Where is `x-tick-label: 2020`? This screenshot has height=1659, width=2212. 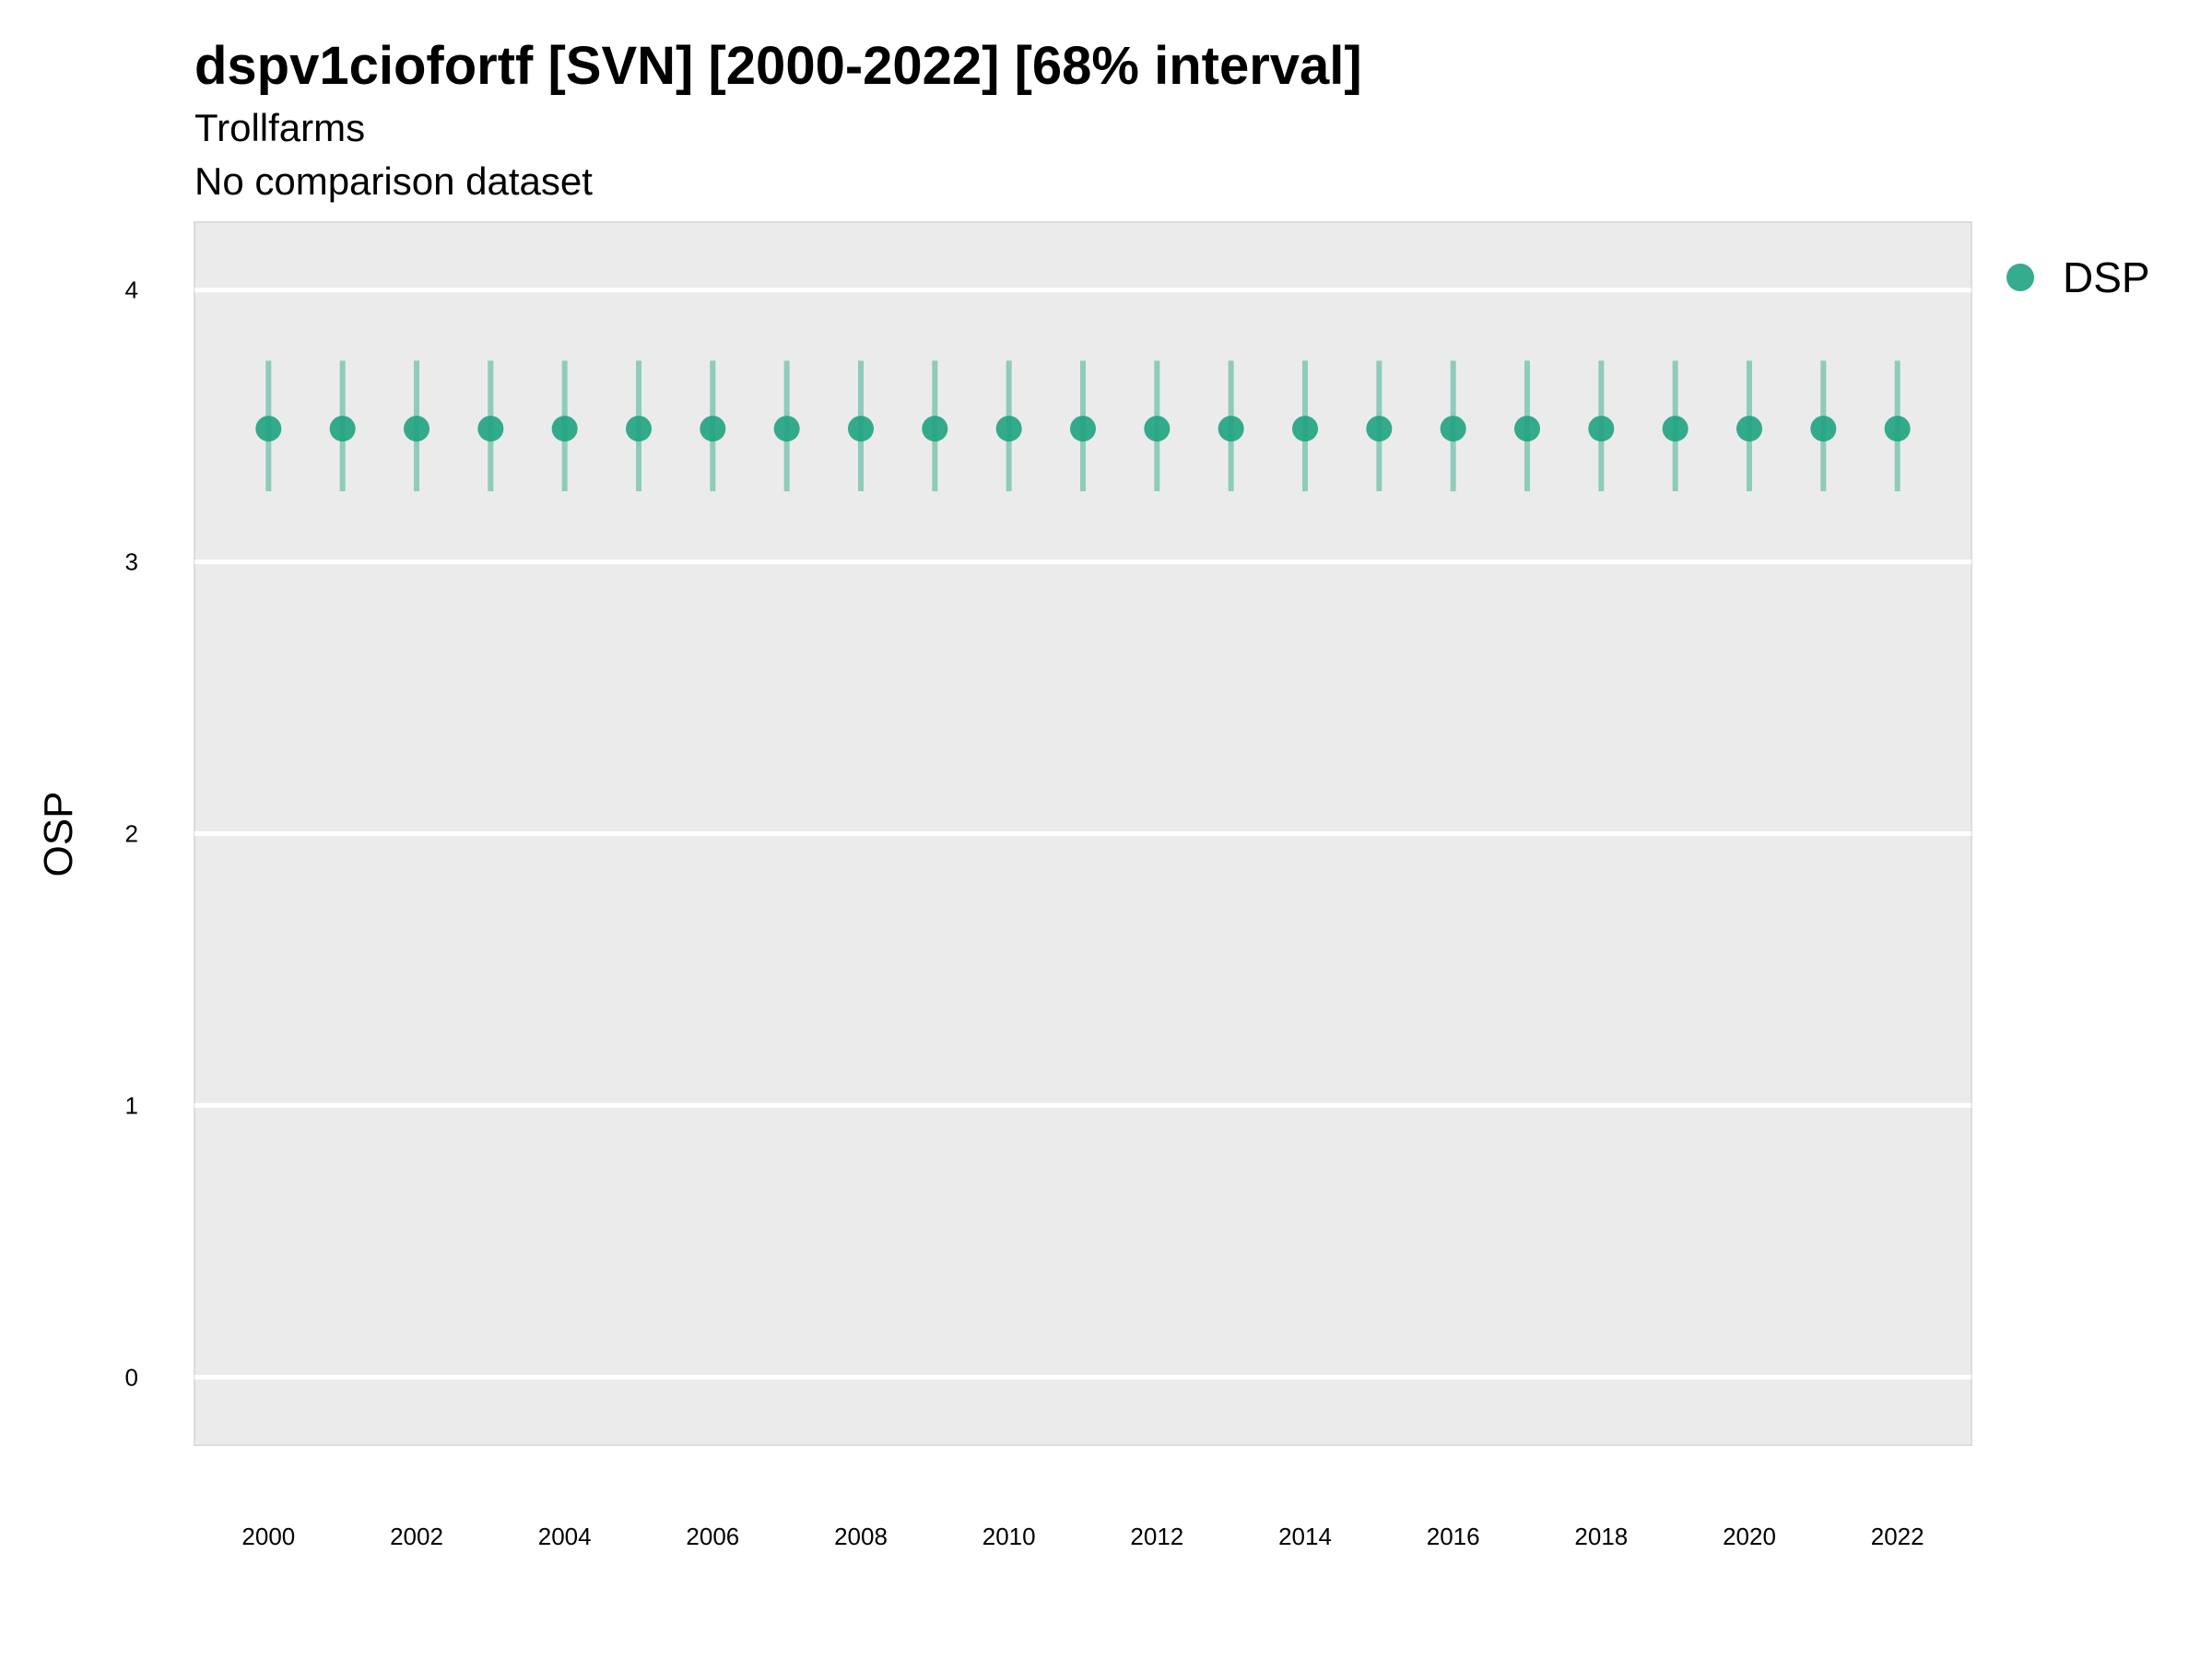
x-tick-label: 2020 is located at coordinates (1749, 1536).